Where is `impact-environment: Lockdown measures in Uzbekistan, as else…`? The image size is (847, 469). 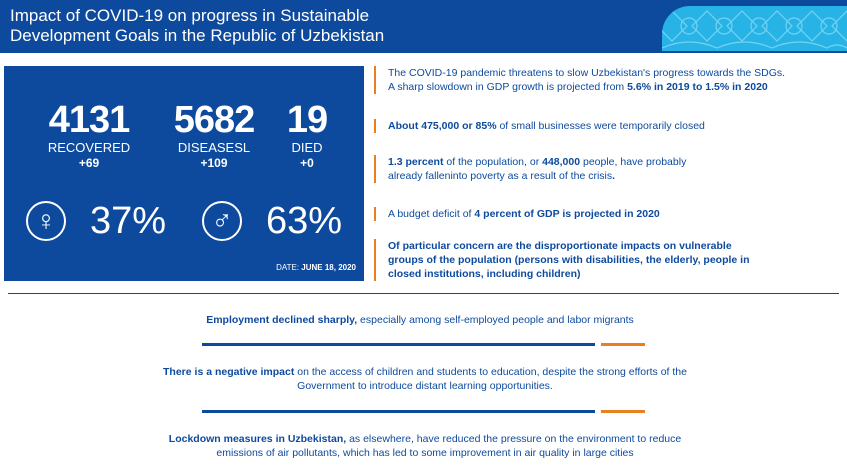
impact-environment: Lockdown measures in Uzbekistan, as else… is located at coordinates (425, 446).